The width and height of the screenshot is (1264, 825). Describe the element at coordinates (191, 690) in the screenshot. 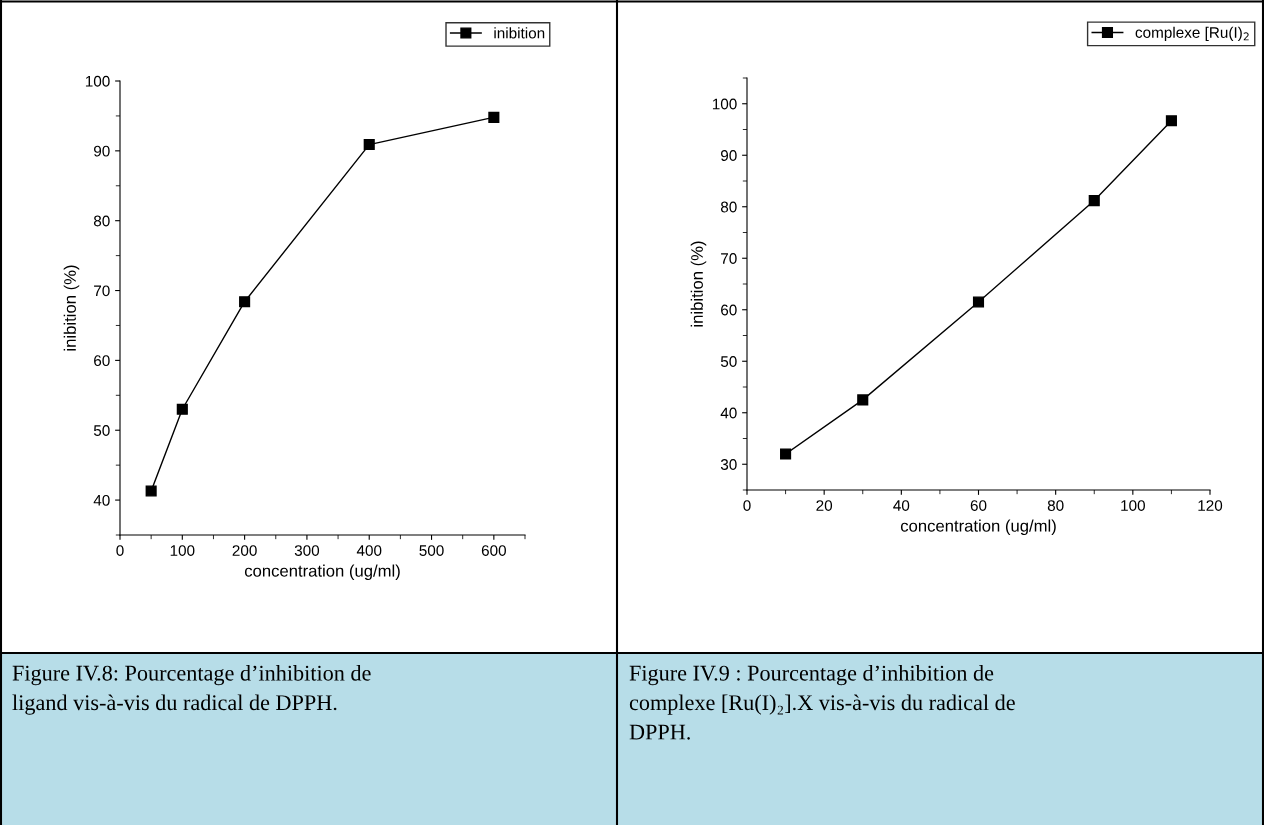

I see `text: Figure IV.8: Pourcentage d’inhibition de ligand vis-à-vis du radical de DPPH.` at that location.